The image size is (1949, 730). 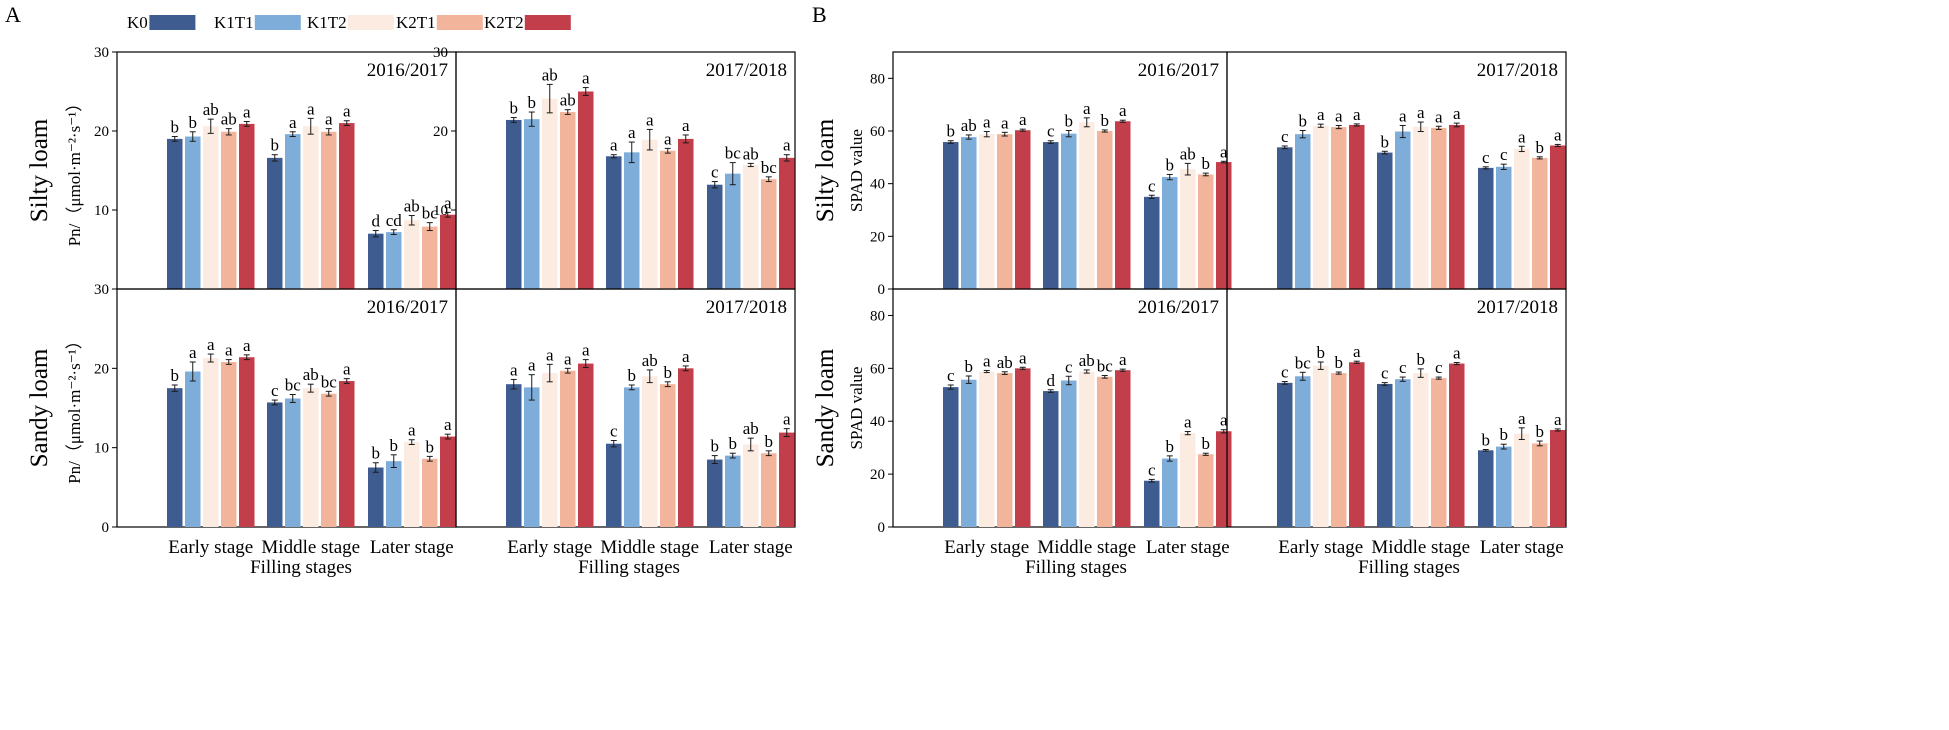 I want to click on panel-letter-b: B, so click(x=819, y=14).